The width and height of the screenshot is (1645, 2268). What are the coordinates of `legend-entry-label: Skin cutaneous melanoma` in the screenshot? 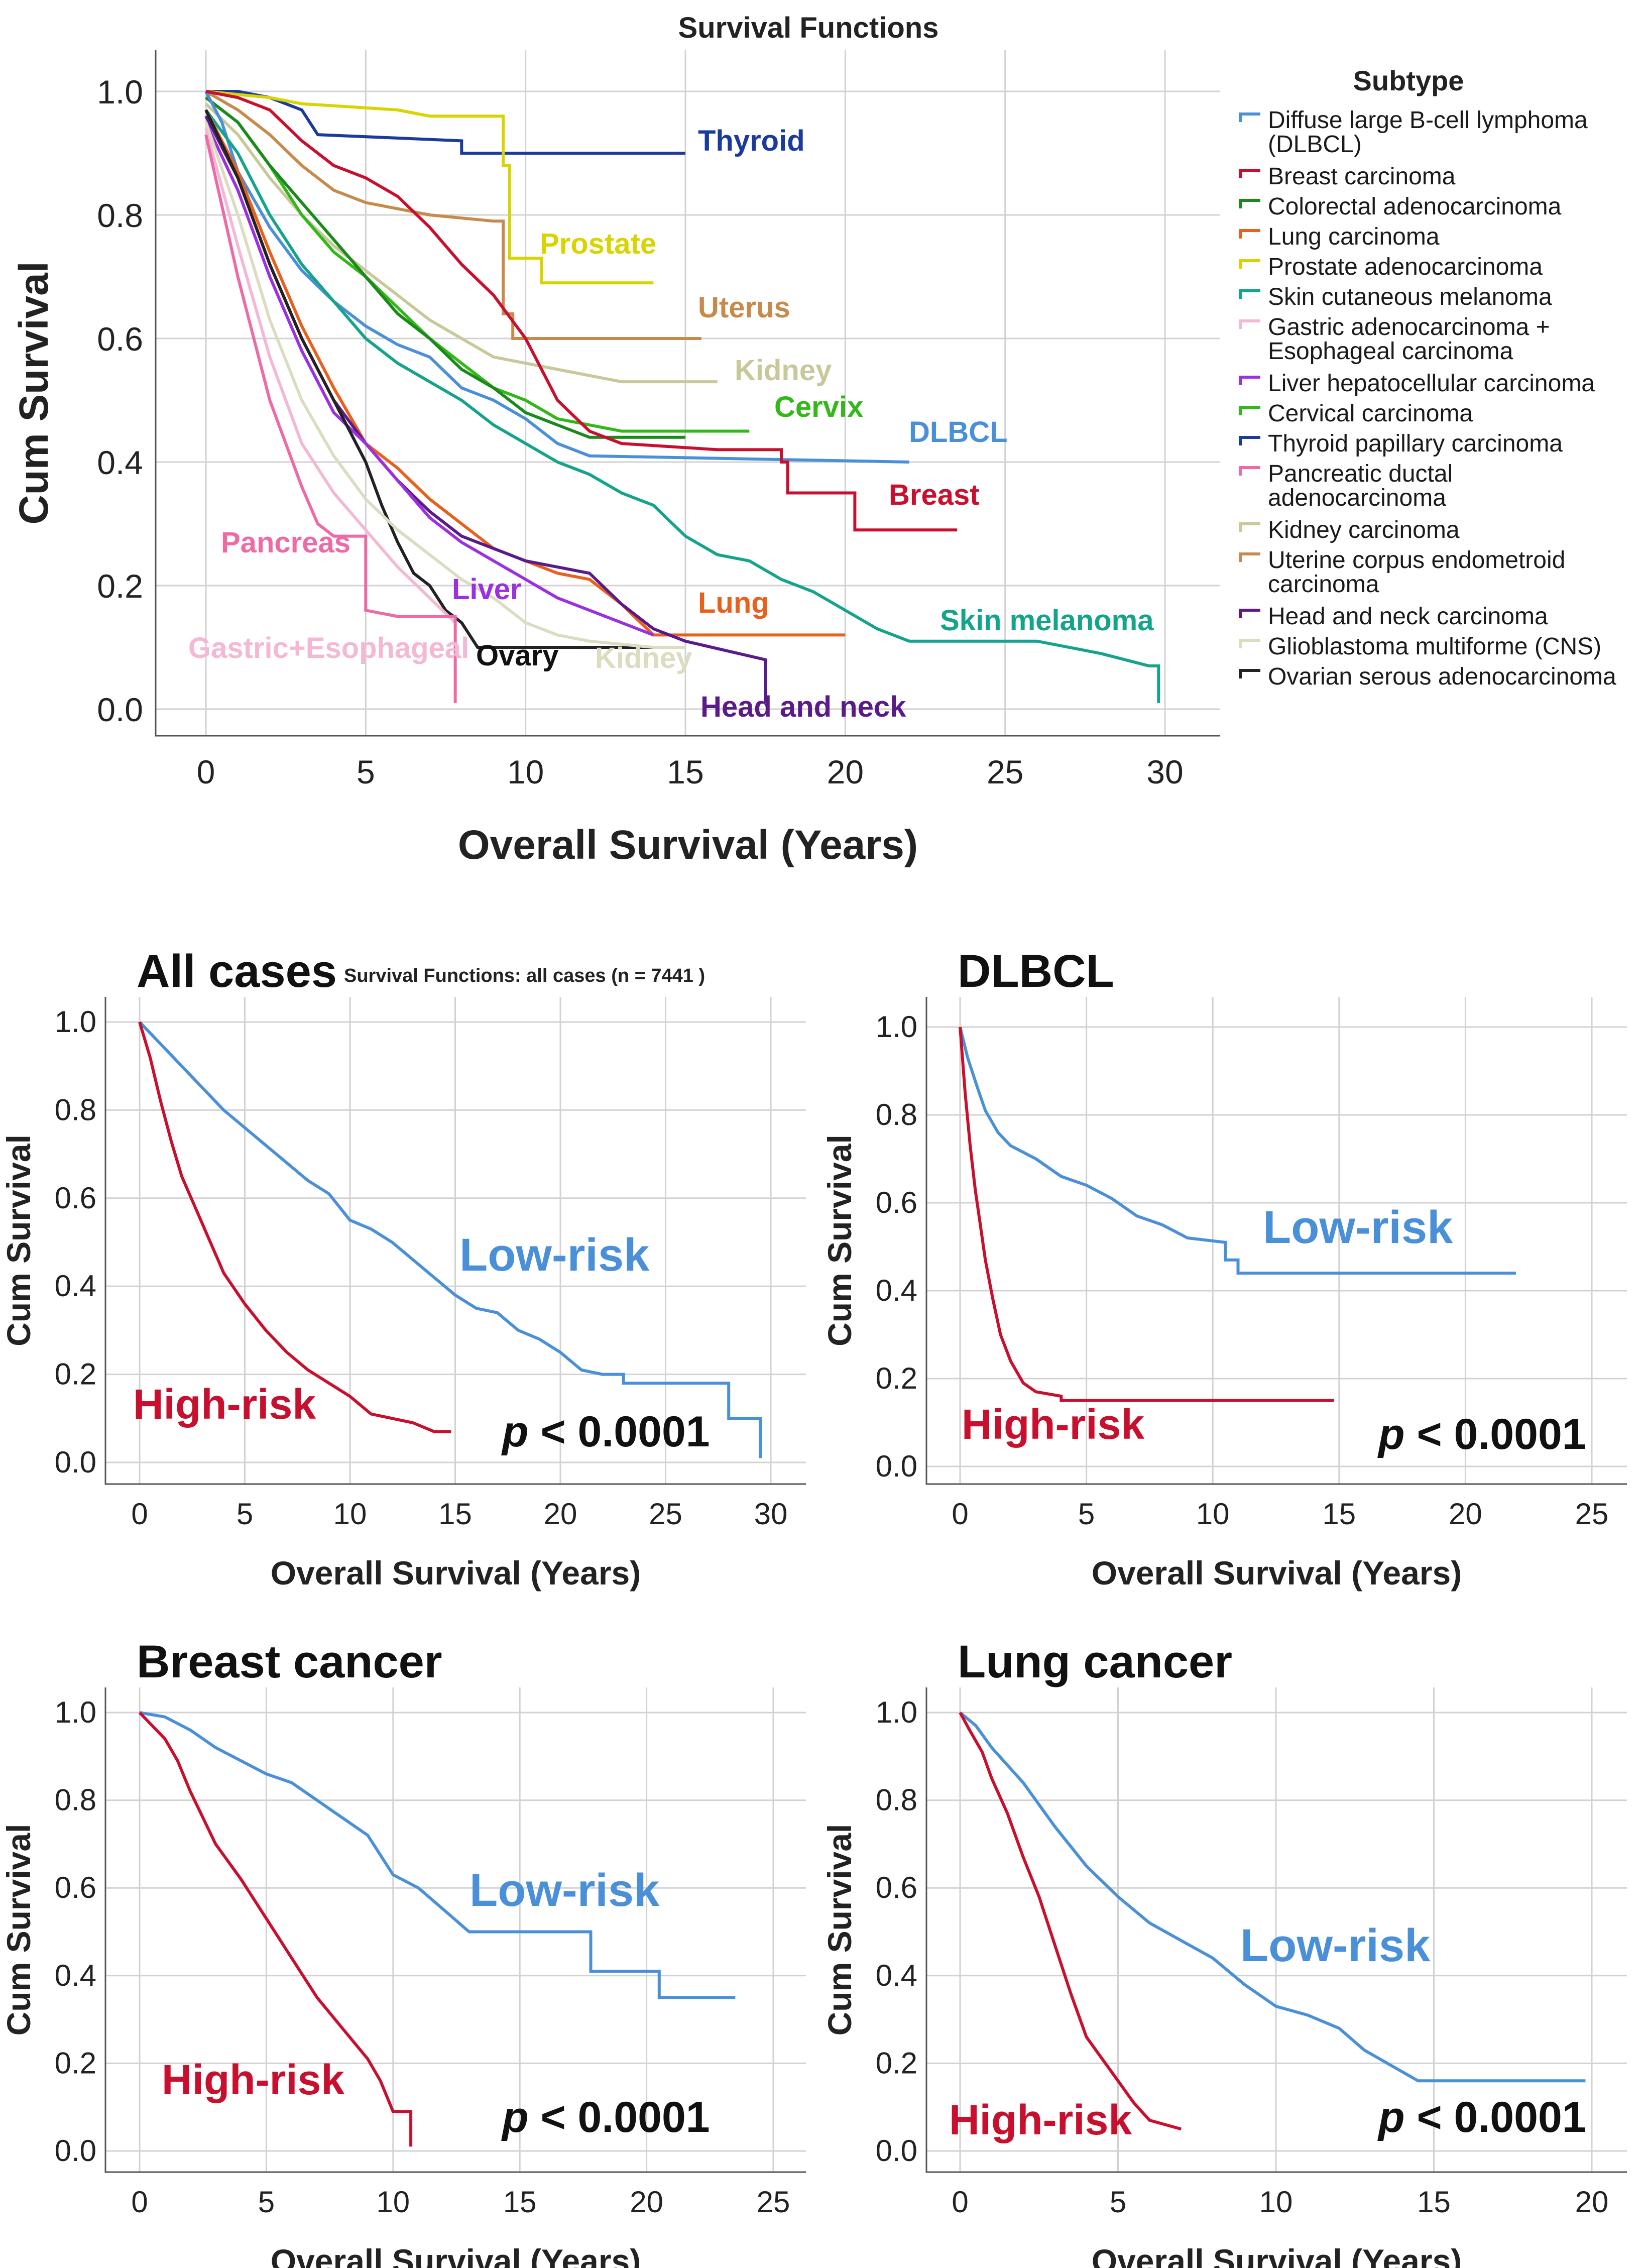 It's located at (1410, 297).